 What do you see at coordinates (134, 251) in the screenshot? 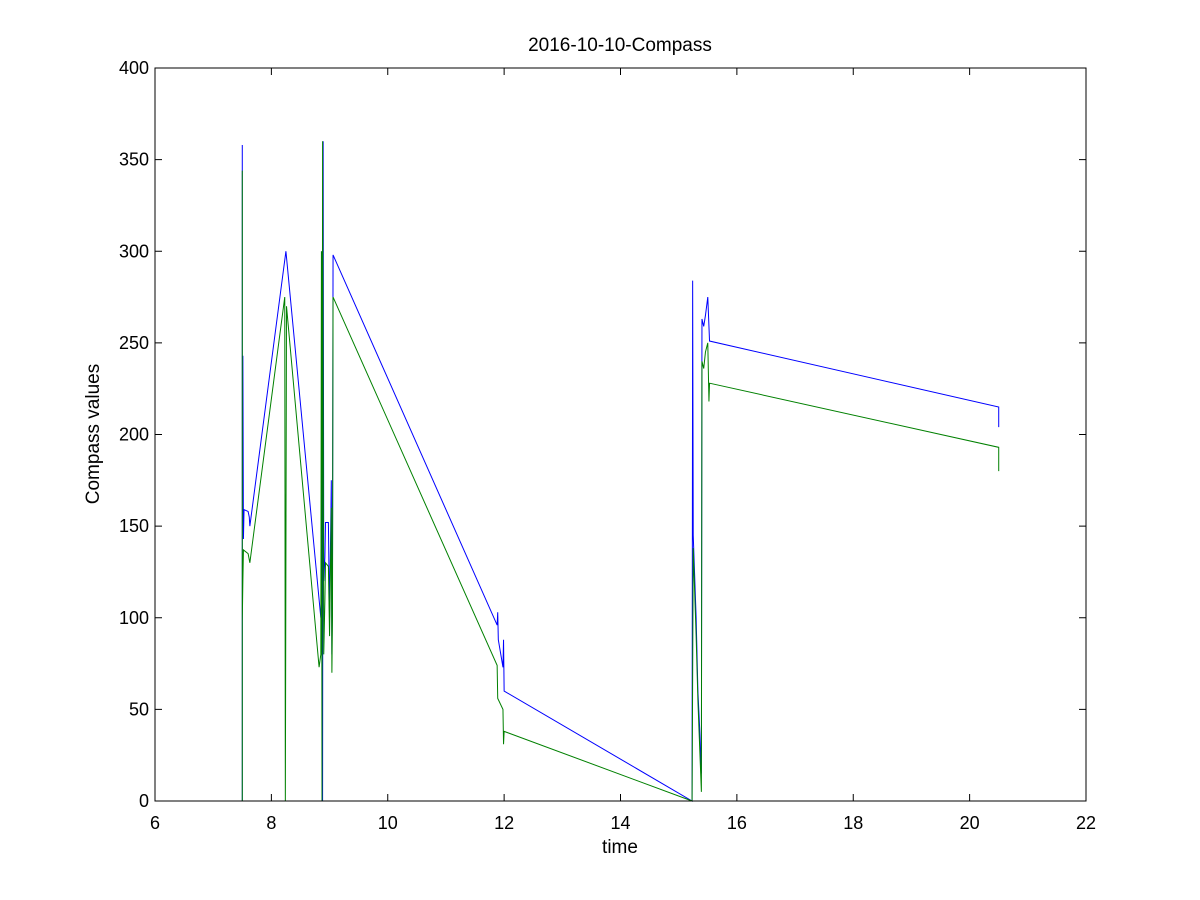
I see `y-tick-label: 300` at bounding box center [134, 251].